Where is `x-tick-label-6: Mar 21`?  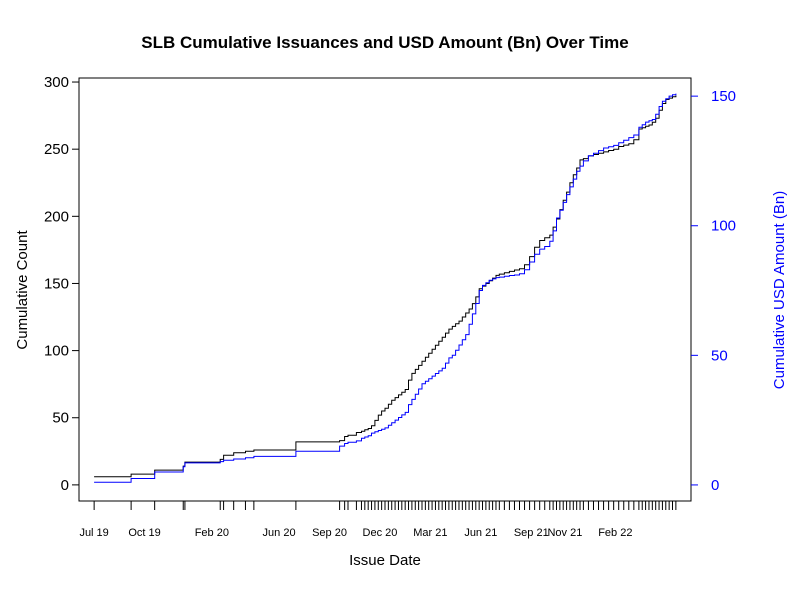 x-tick-label-6: Mar 21 is located at coordinates (430, 533).